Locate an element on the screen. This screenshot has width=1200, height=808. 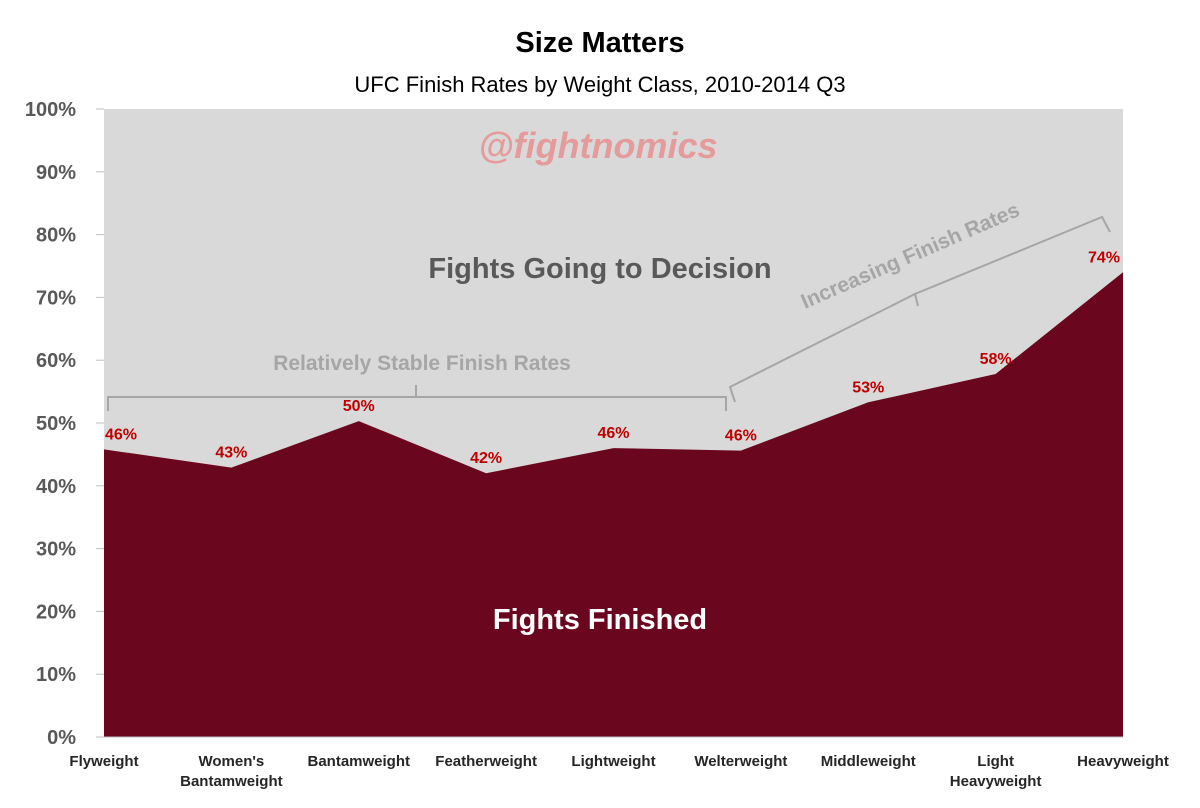
x-tick-label: Bantamweight is located at coordinates (358, 761).